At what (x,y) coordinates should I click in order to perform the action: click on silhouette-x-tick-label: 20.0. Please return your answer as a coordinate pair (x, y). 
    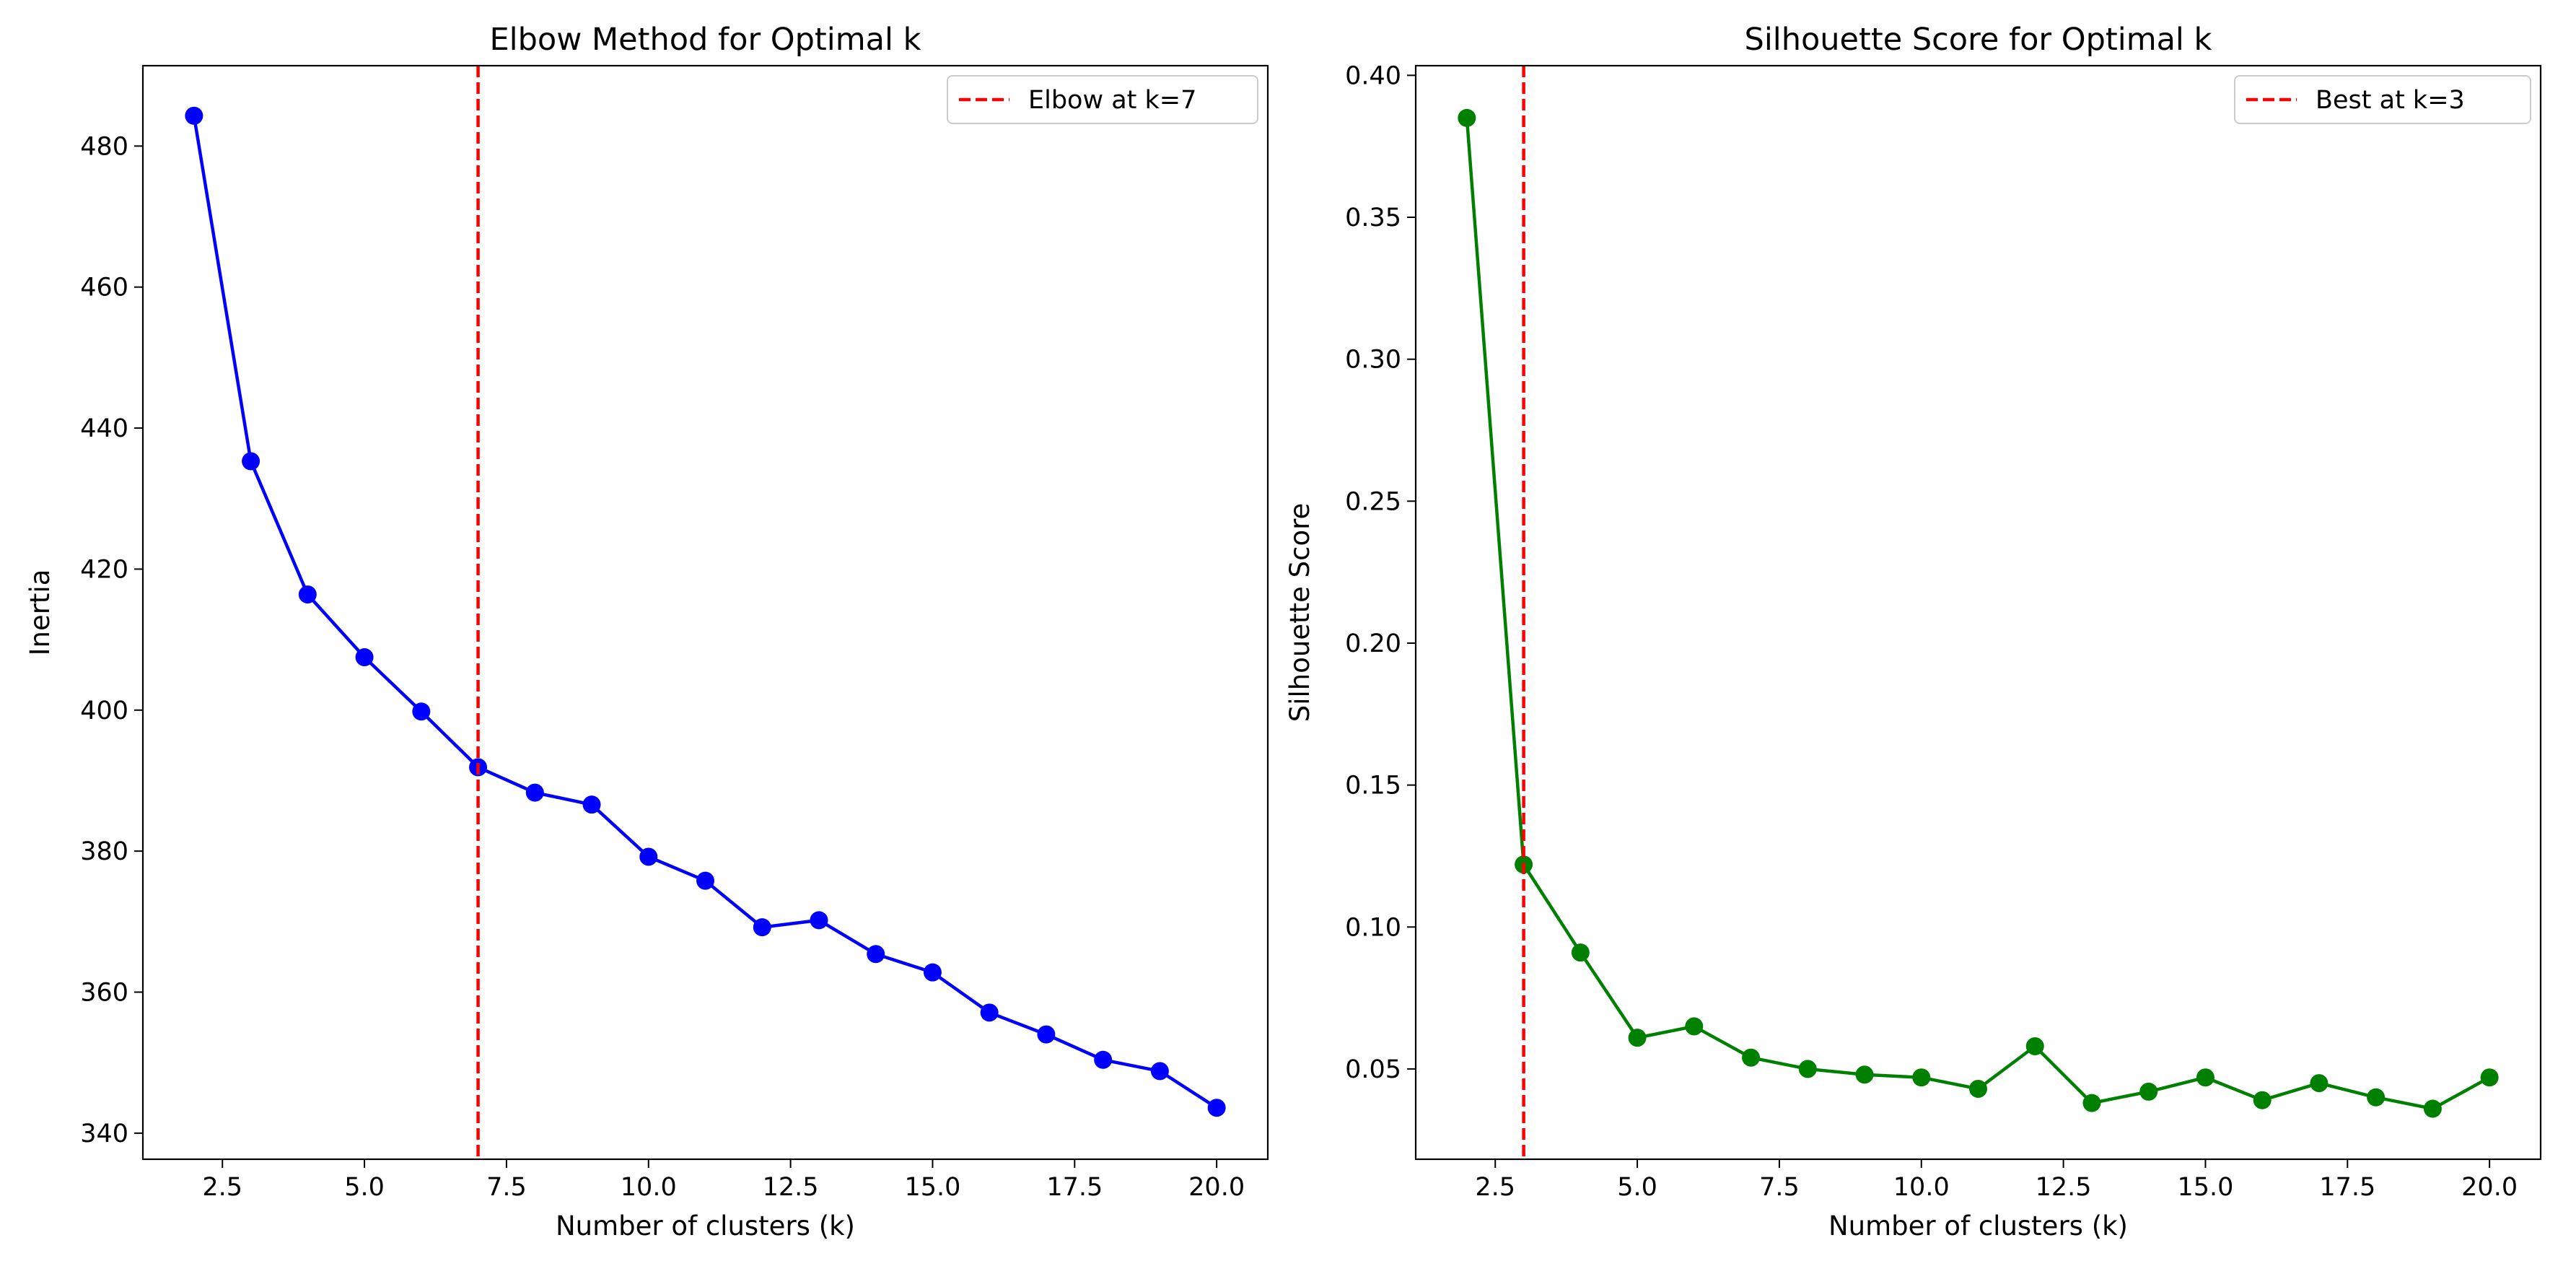
    Looking at the image, I should click on (2489, 1187).